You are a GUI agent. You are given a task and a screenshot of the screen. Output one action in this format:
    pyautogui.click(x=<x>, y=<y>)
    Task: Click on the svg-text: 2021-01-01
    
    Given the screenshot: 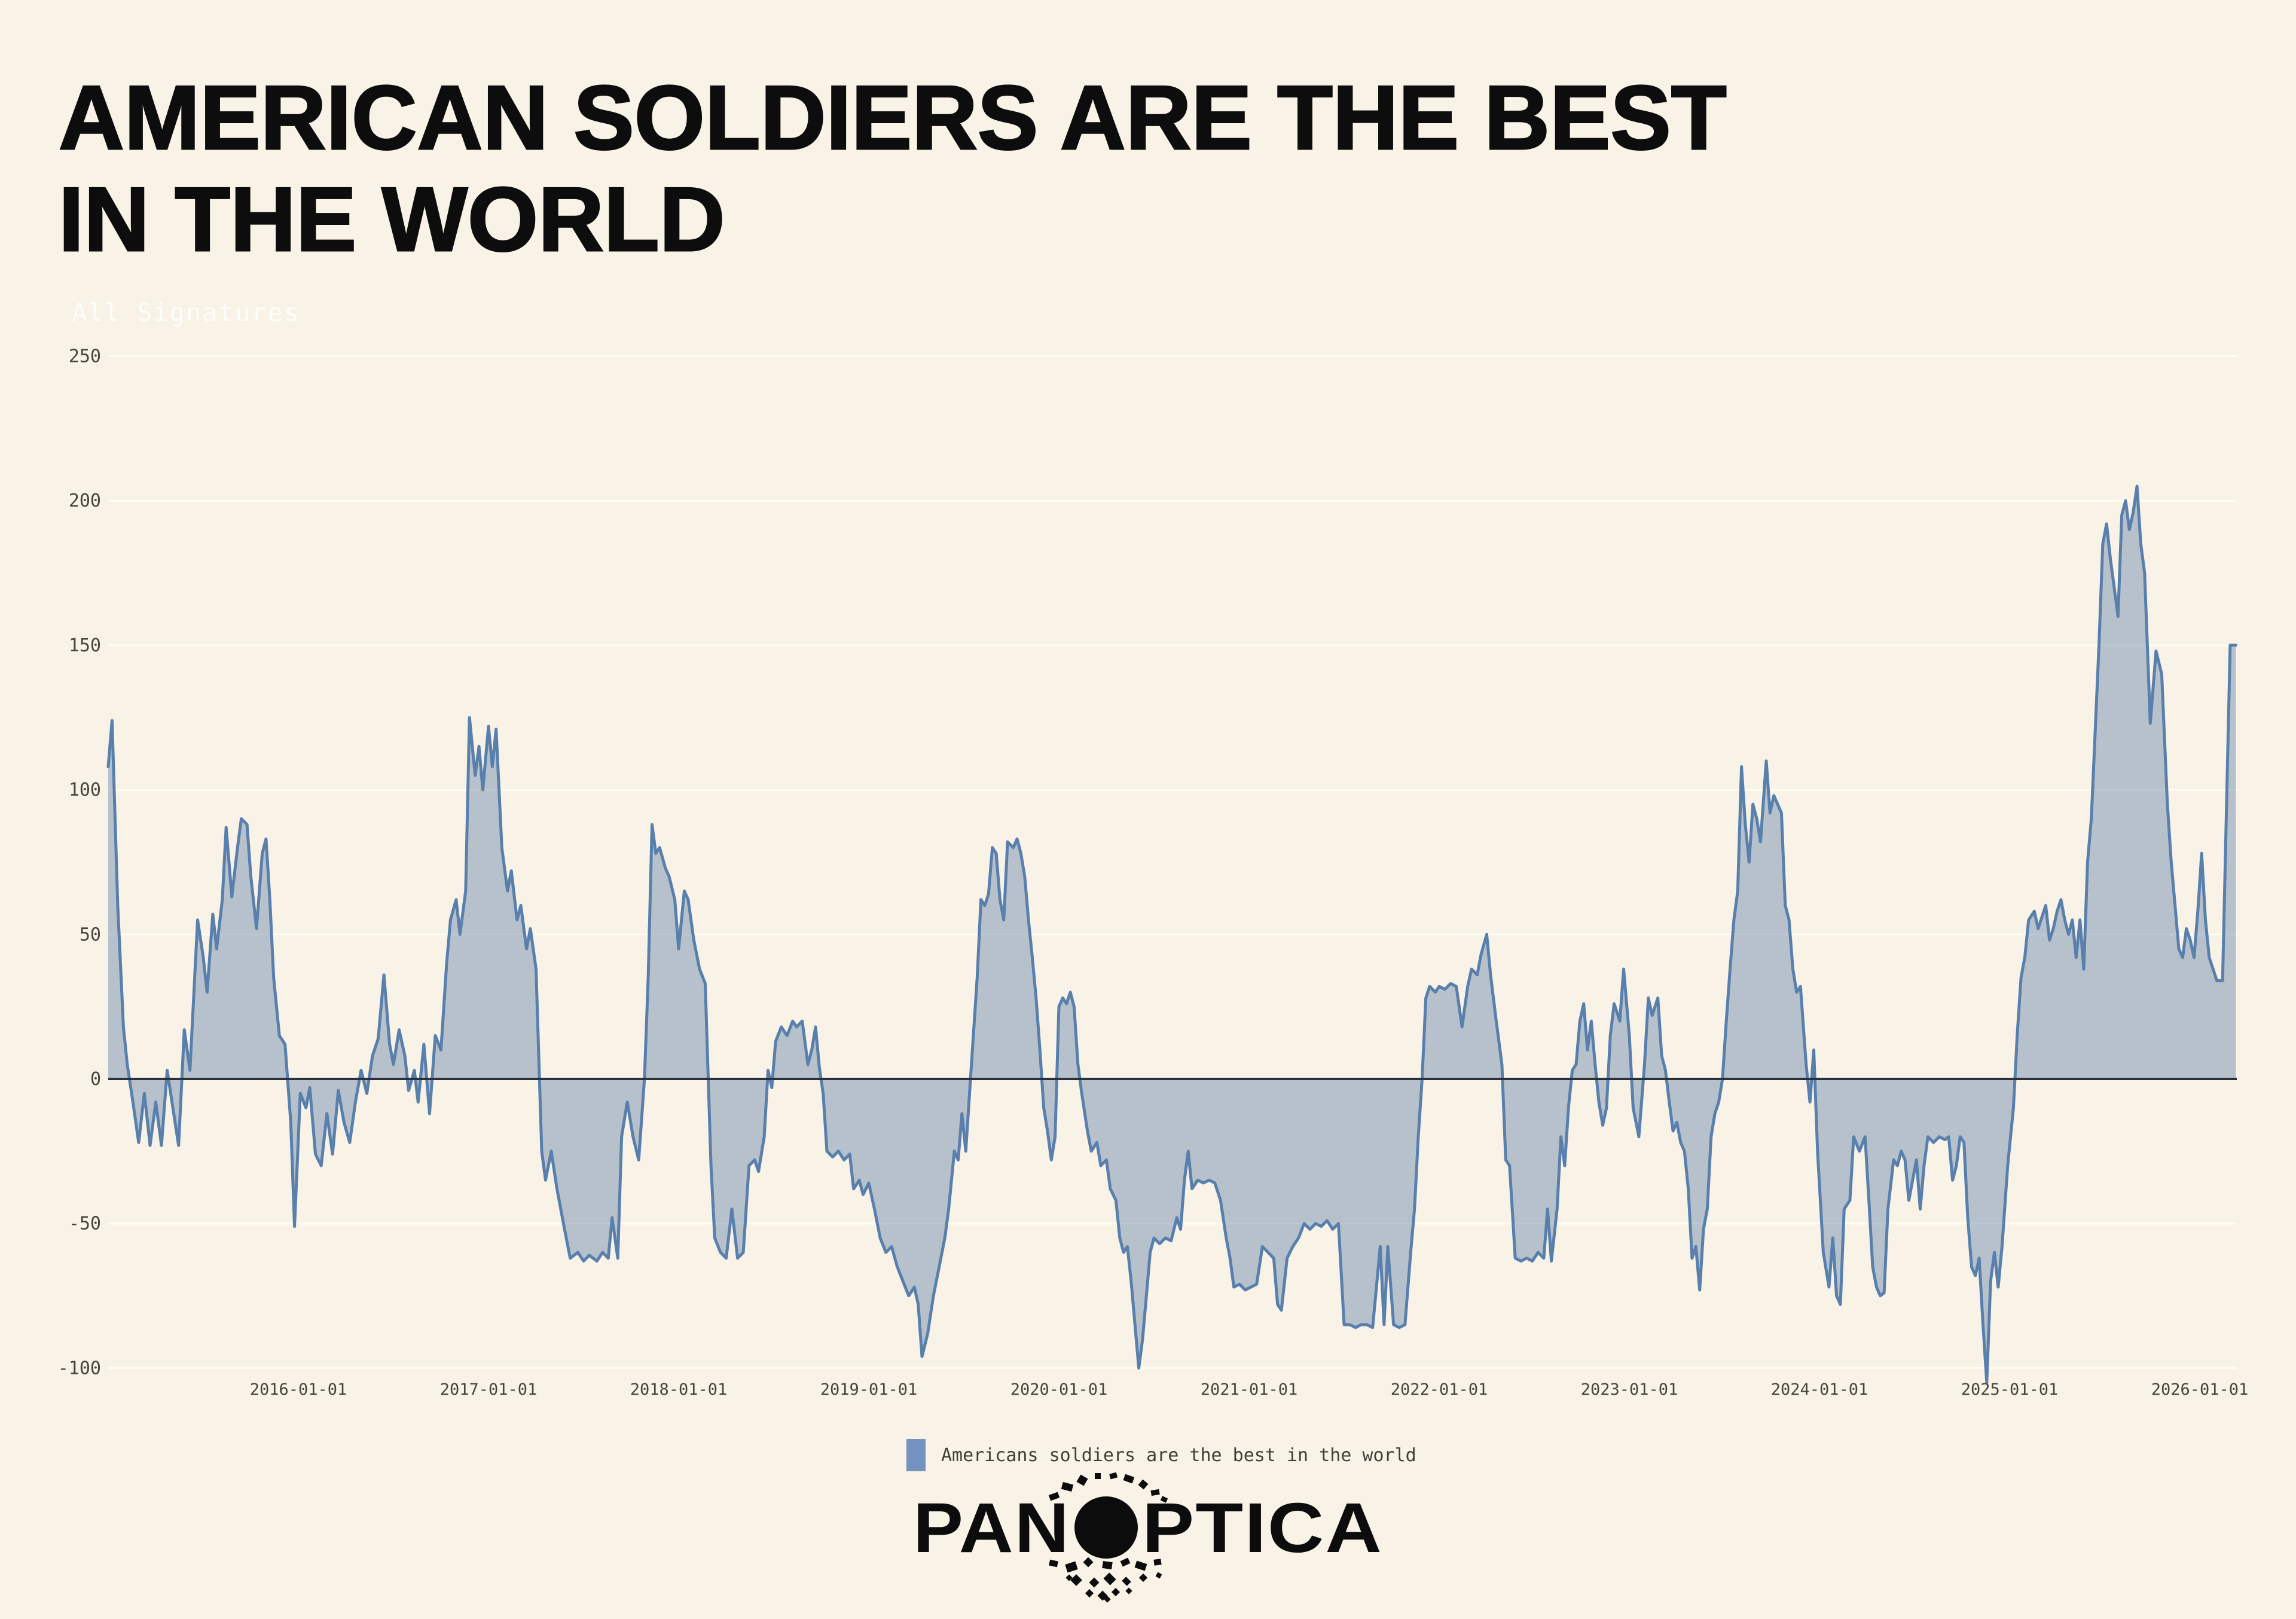 What is the action you would take?
    pyautogui.click(x=1249, y=1389)
    